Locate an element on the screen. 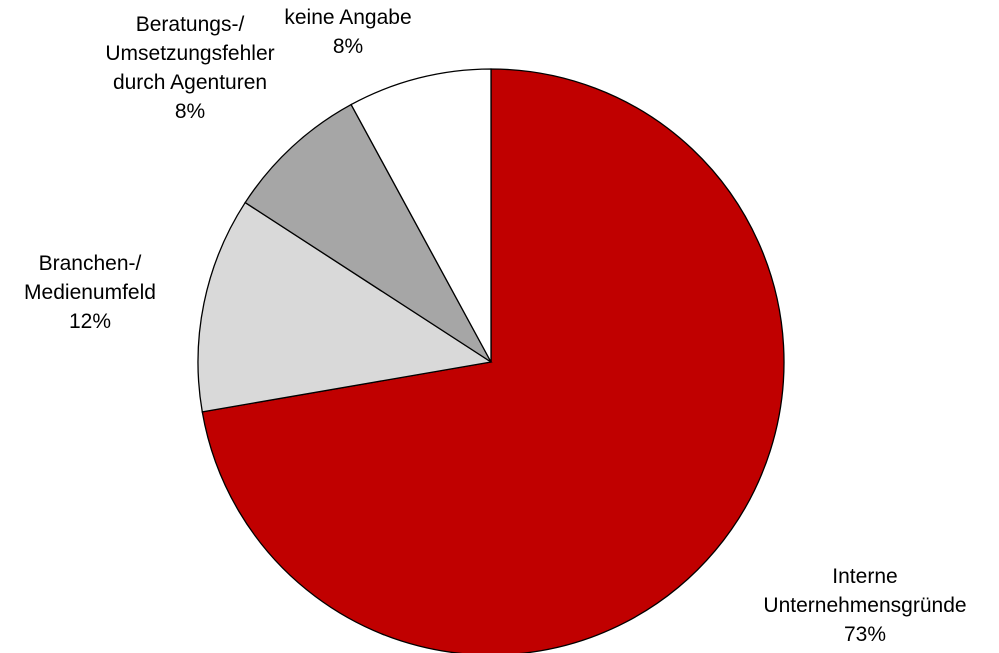 The image size is (999, 653). label-line: Unternehmensgründe is located at coordinates (864, 605).